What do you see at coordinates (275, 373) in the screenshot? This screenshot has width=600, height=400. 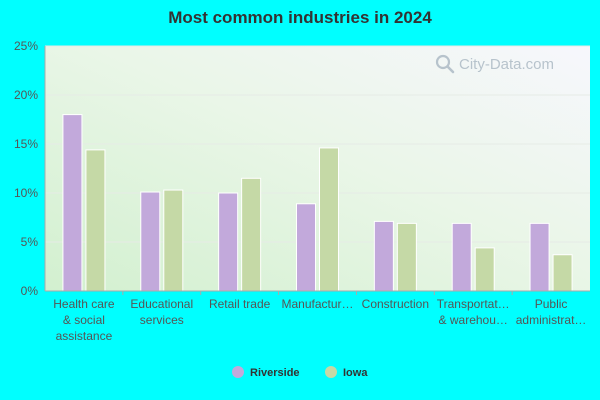 I see `legend-label: Riverside` at bounding box center [275, 373].